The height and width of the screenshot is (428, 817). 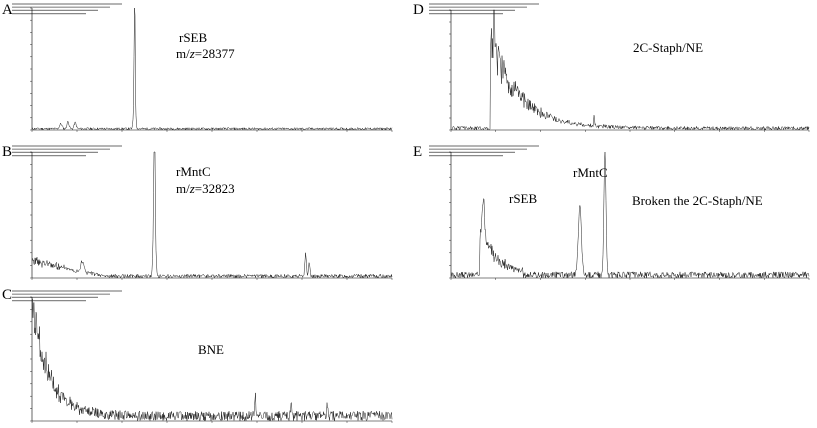 I want to click on spectrum-a, so click(x=202, y=67).